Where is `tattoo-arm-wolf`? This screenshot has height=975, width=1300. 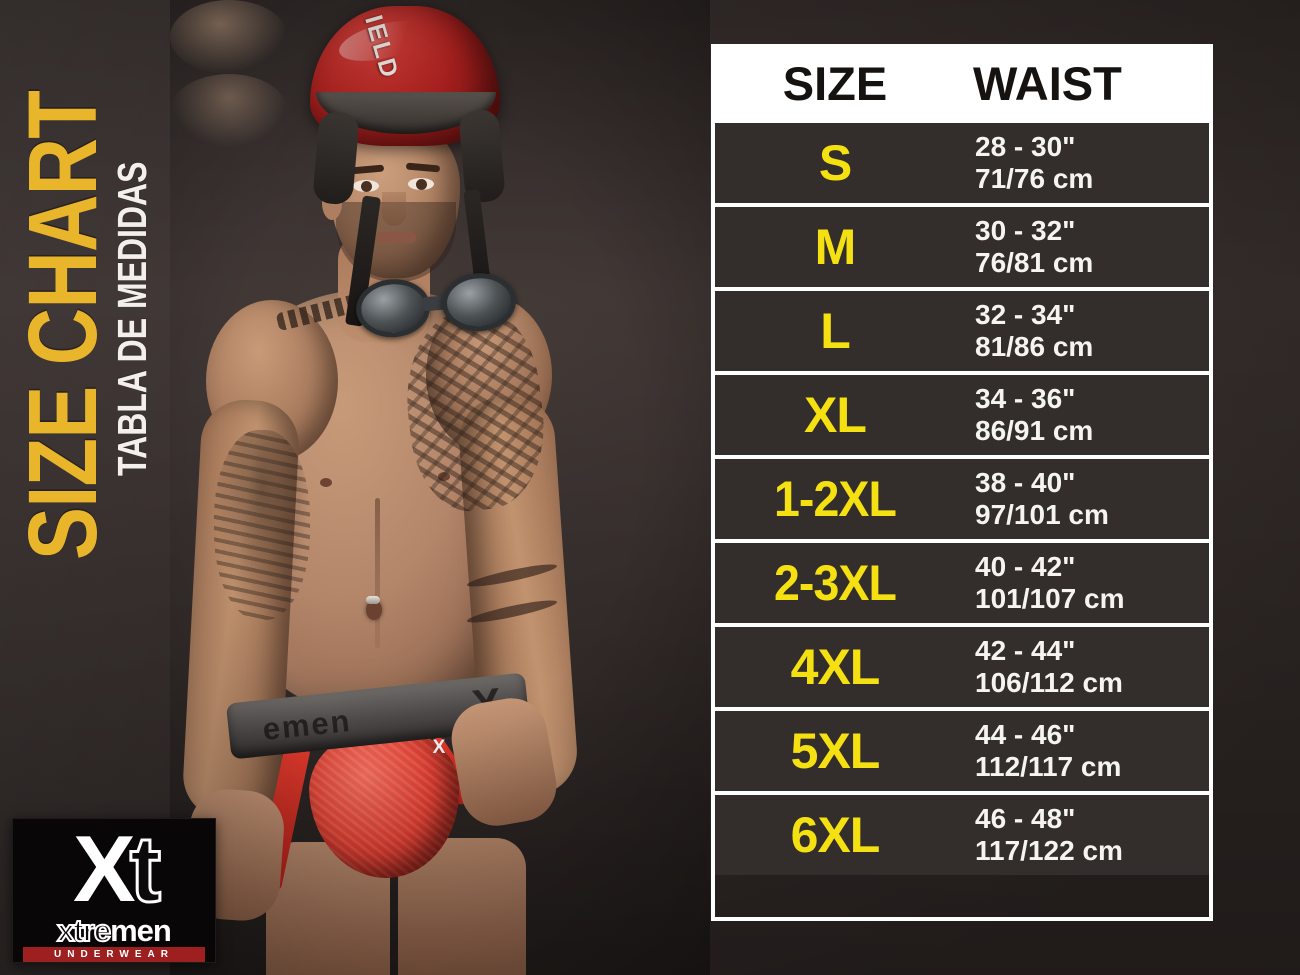
tattoo-arm-wolf is located at coordinates (262, 525).